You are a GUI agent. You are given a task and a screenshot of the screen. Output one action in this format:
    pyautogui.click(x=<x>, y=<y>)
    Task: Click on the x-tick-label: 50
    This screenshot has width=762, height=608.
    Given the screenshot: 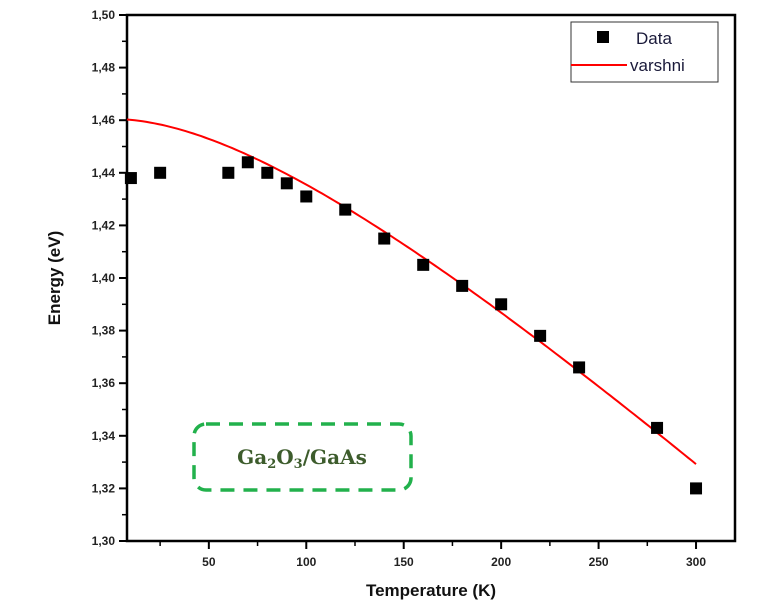 What is the action you would take?
    pyautogui.click(x=209, y=562)
    